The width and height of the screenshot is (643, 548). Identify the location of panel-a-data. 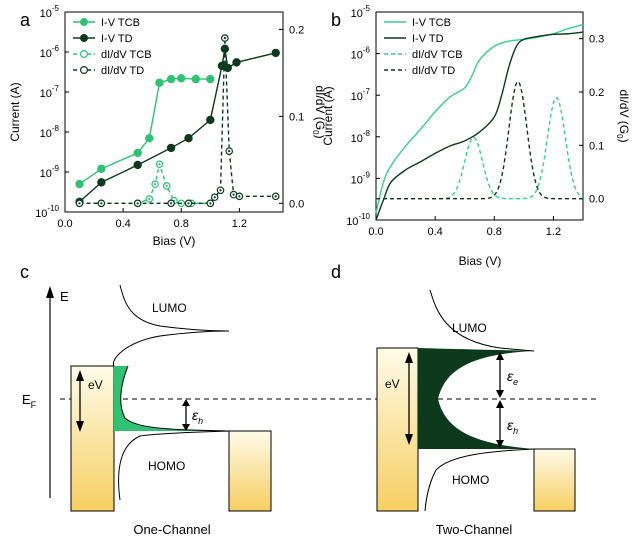
(177, 121).